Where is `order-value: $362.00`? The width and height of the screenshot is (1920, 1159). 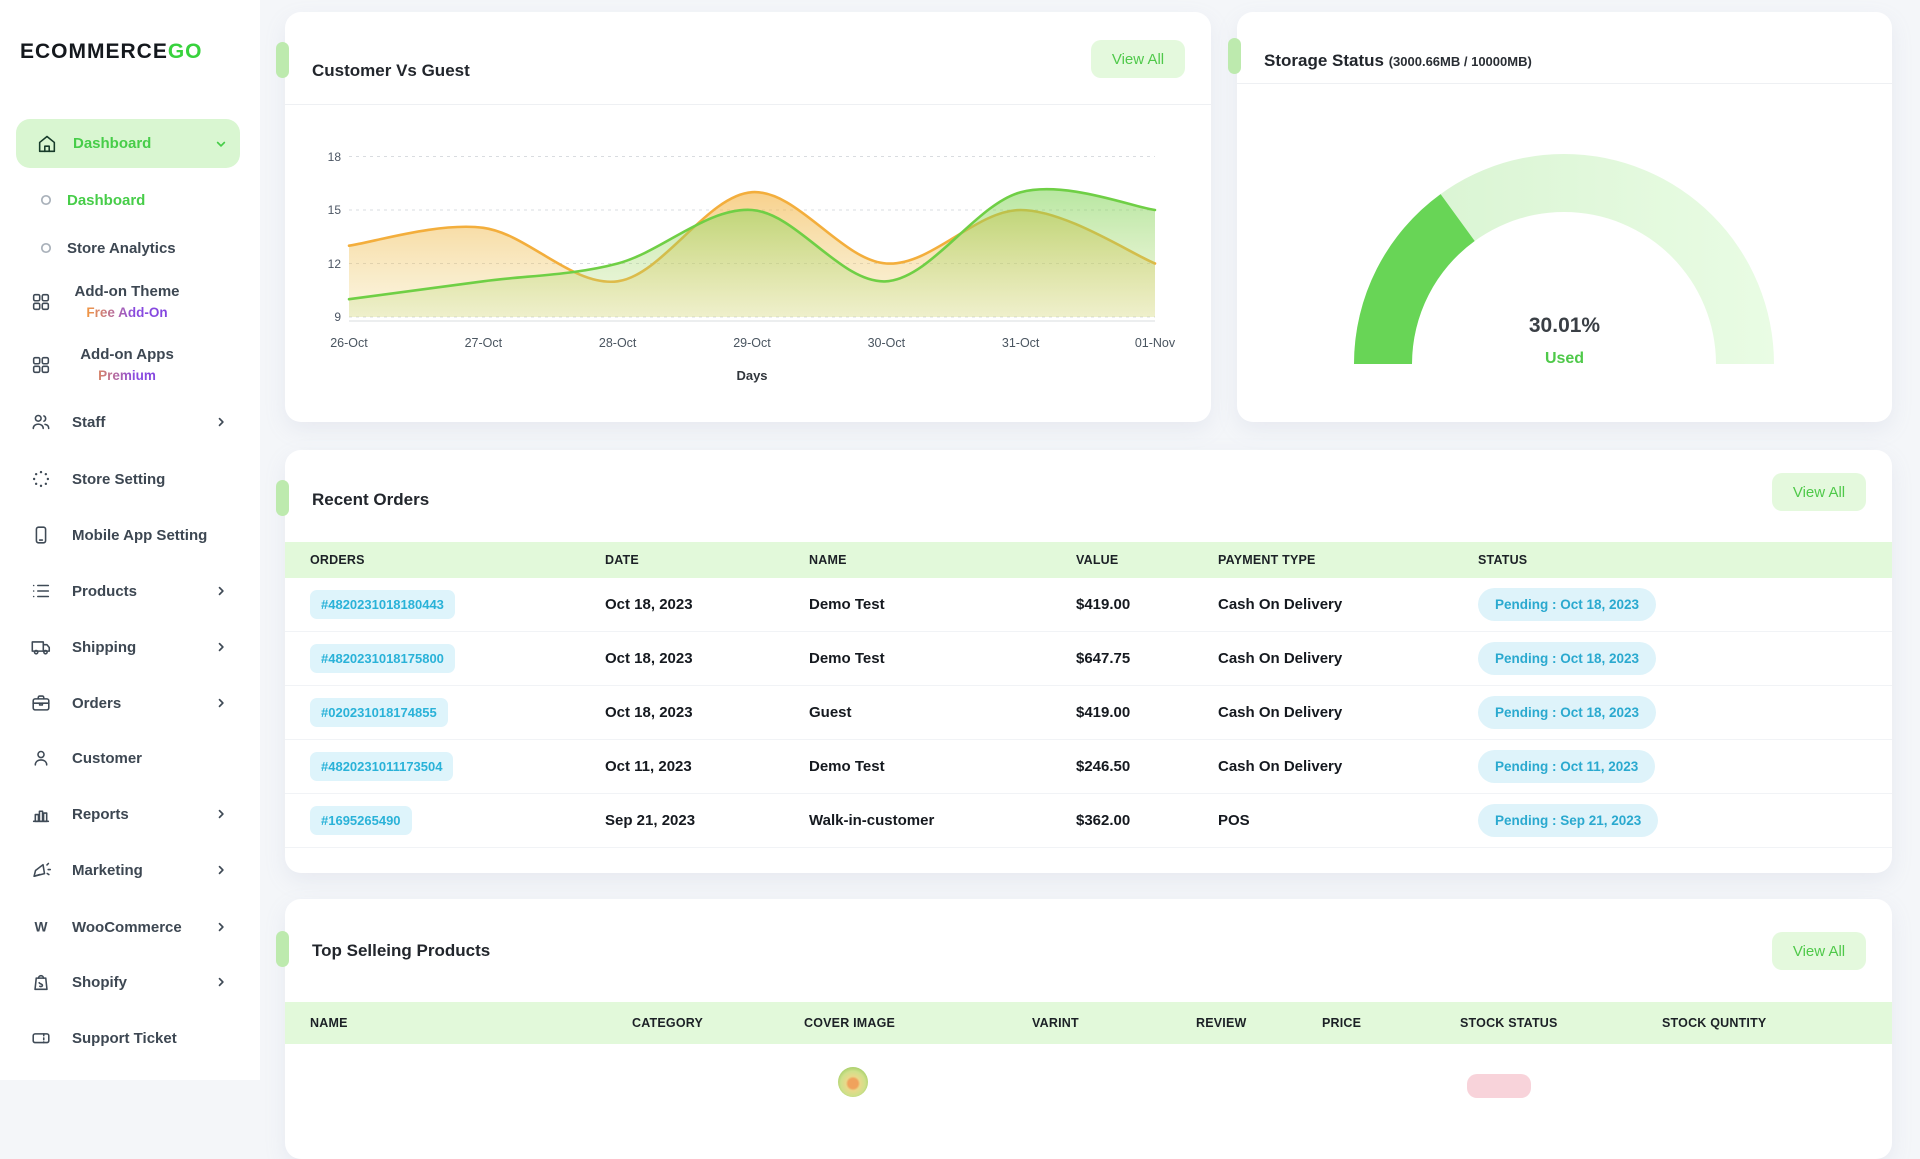
order-value: $362.00 is located at coordinates (1103, 820).